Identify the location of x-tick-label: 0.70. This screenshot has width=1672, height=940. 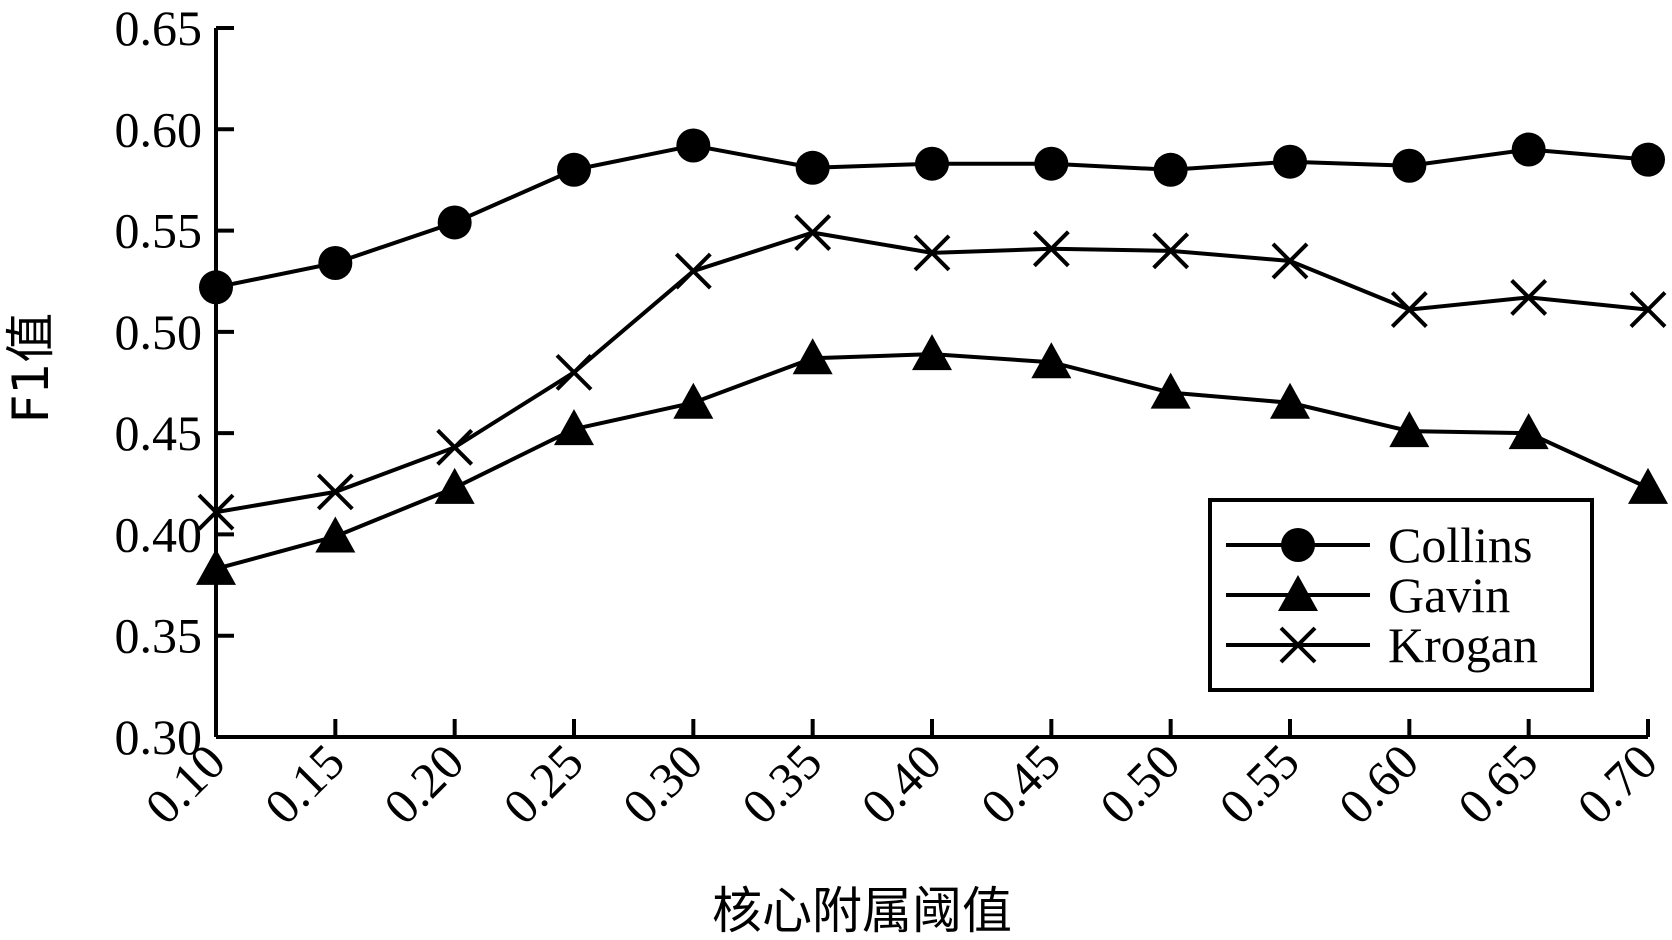
(1616, 783).